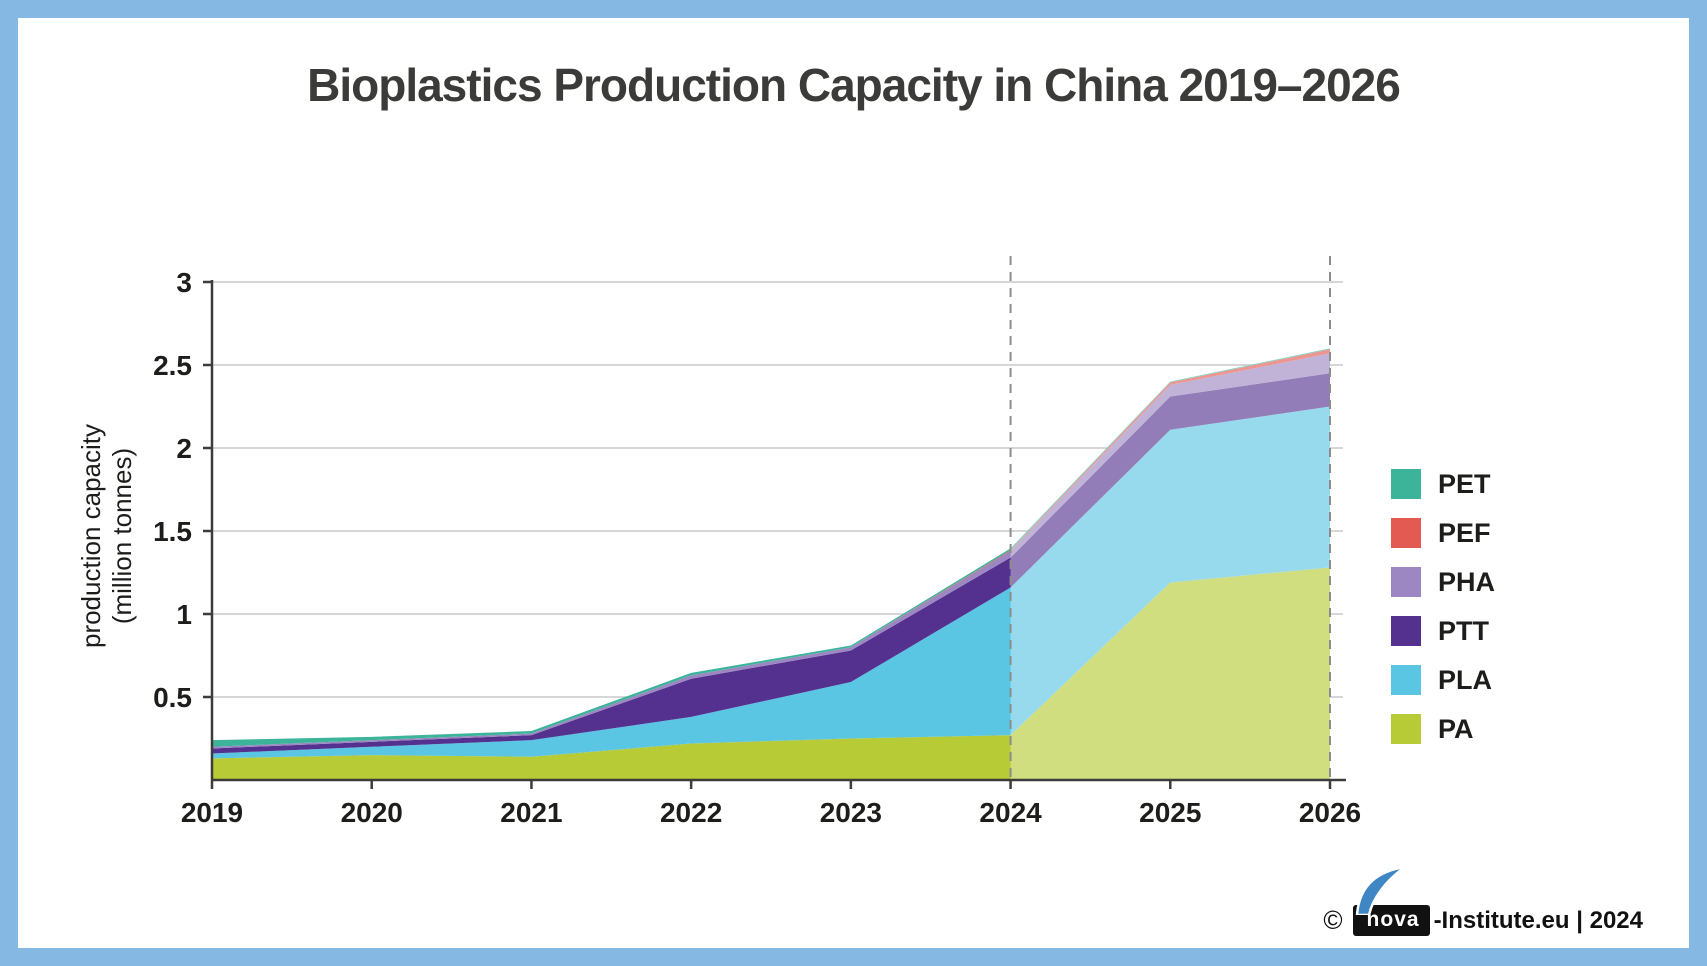  I want to click on footer-suffix-text: -Institute.eu | 2024, so click(1538, 920).